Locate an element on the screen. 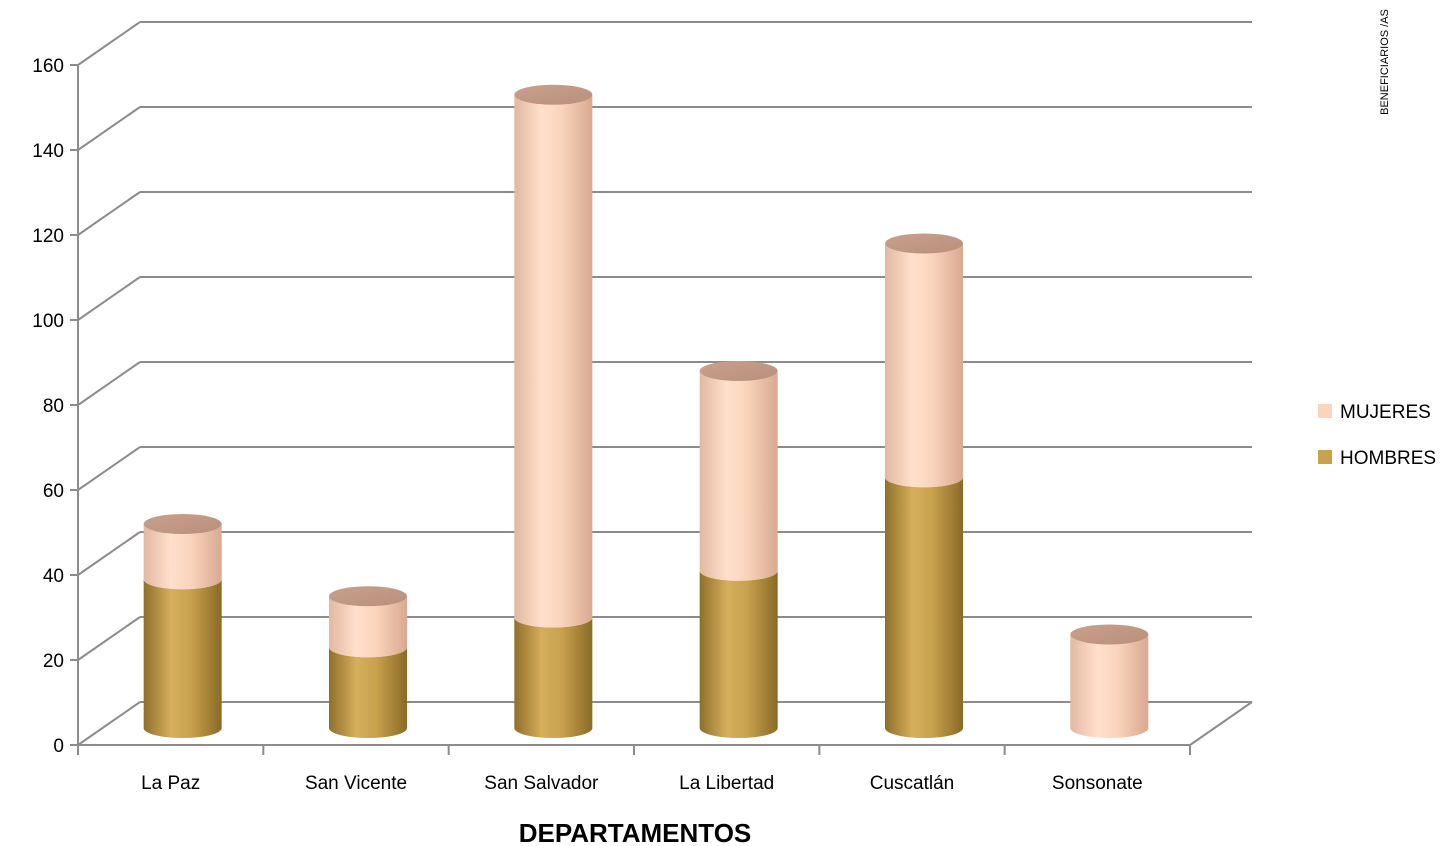 Image resolution: width=1455 pixels, height=846 pixels. y-tick-label: 160 is located at coordinates (48, 66).